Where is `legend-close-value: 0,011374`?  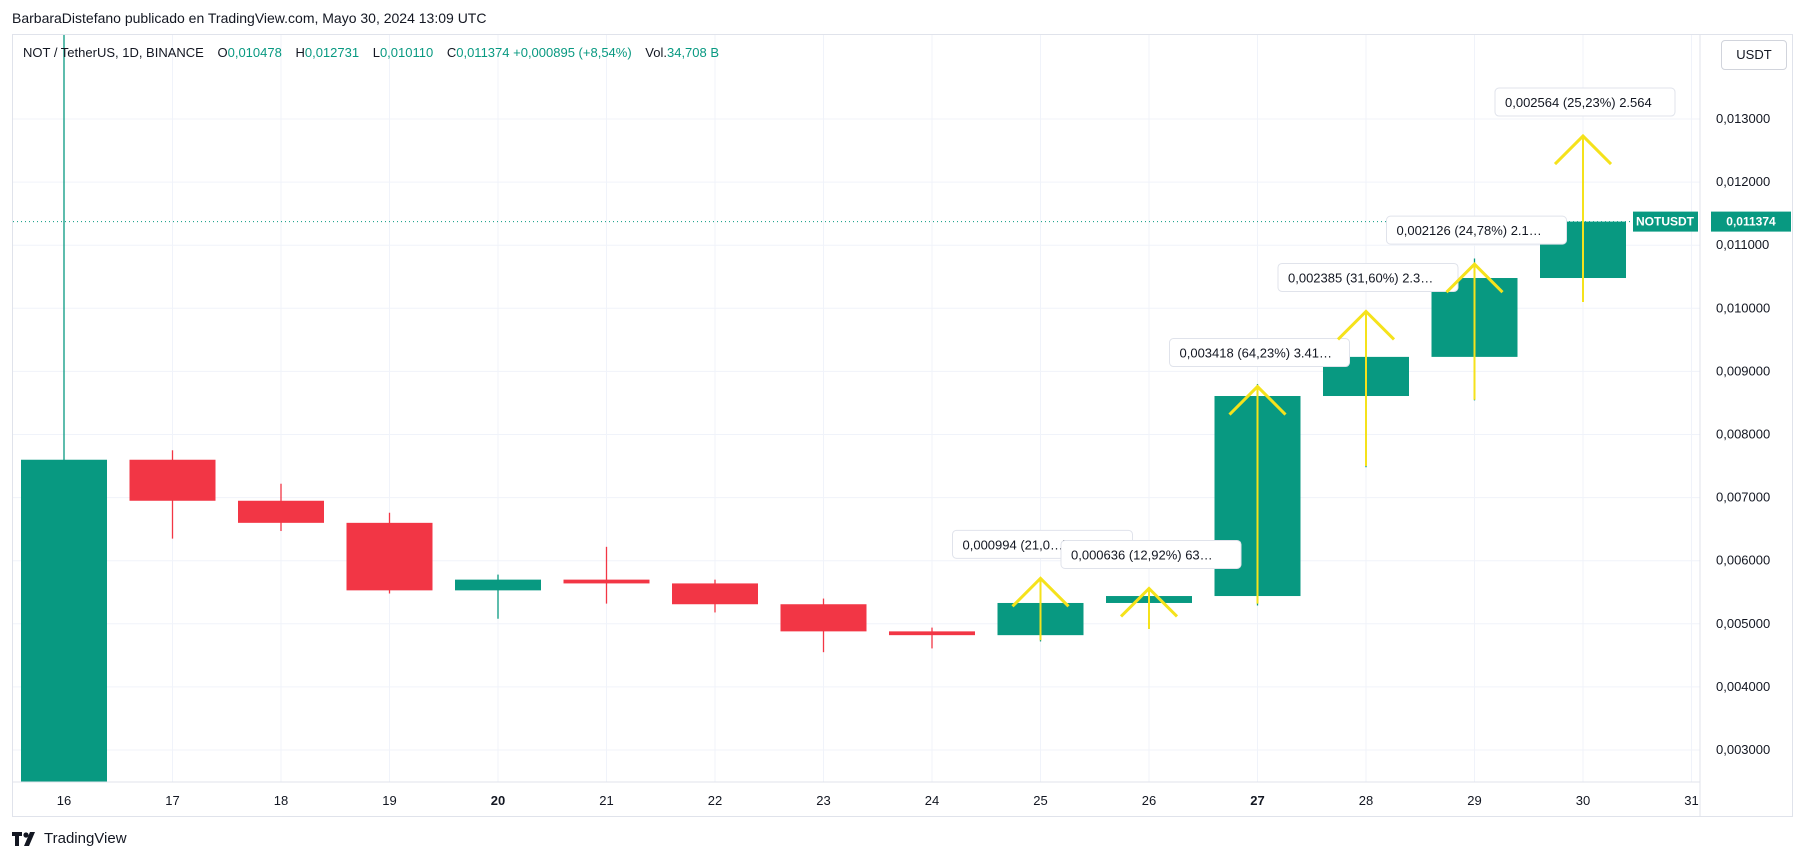 legend-close-value: 0,011374 is located at coordinates (483, 52).